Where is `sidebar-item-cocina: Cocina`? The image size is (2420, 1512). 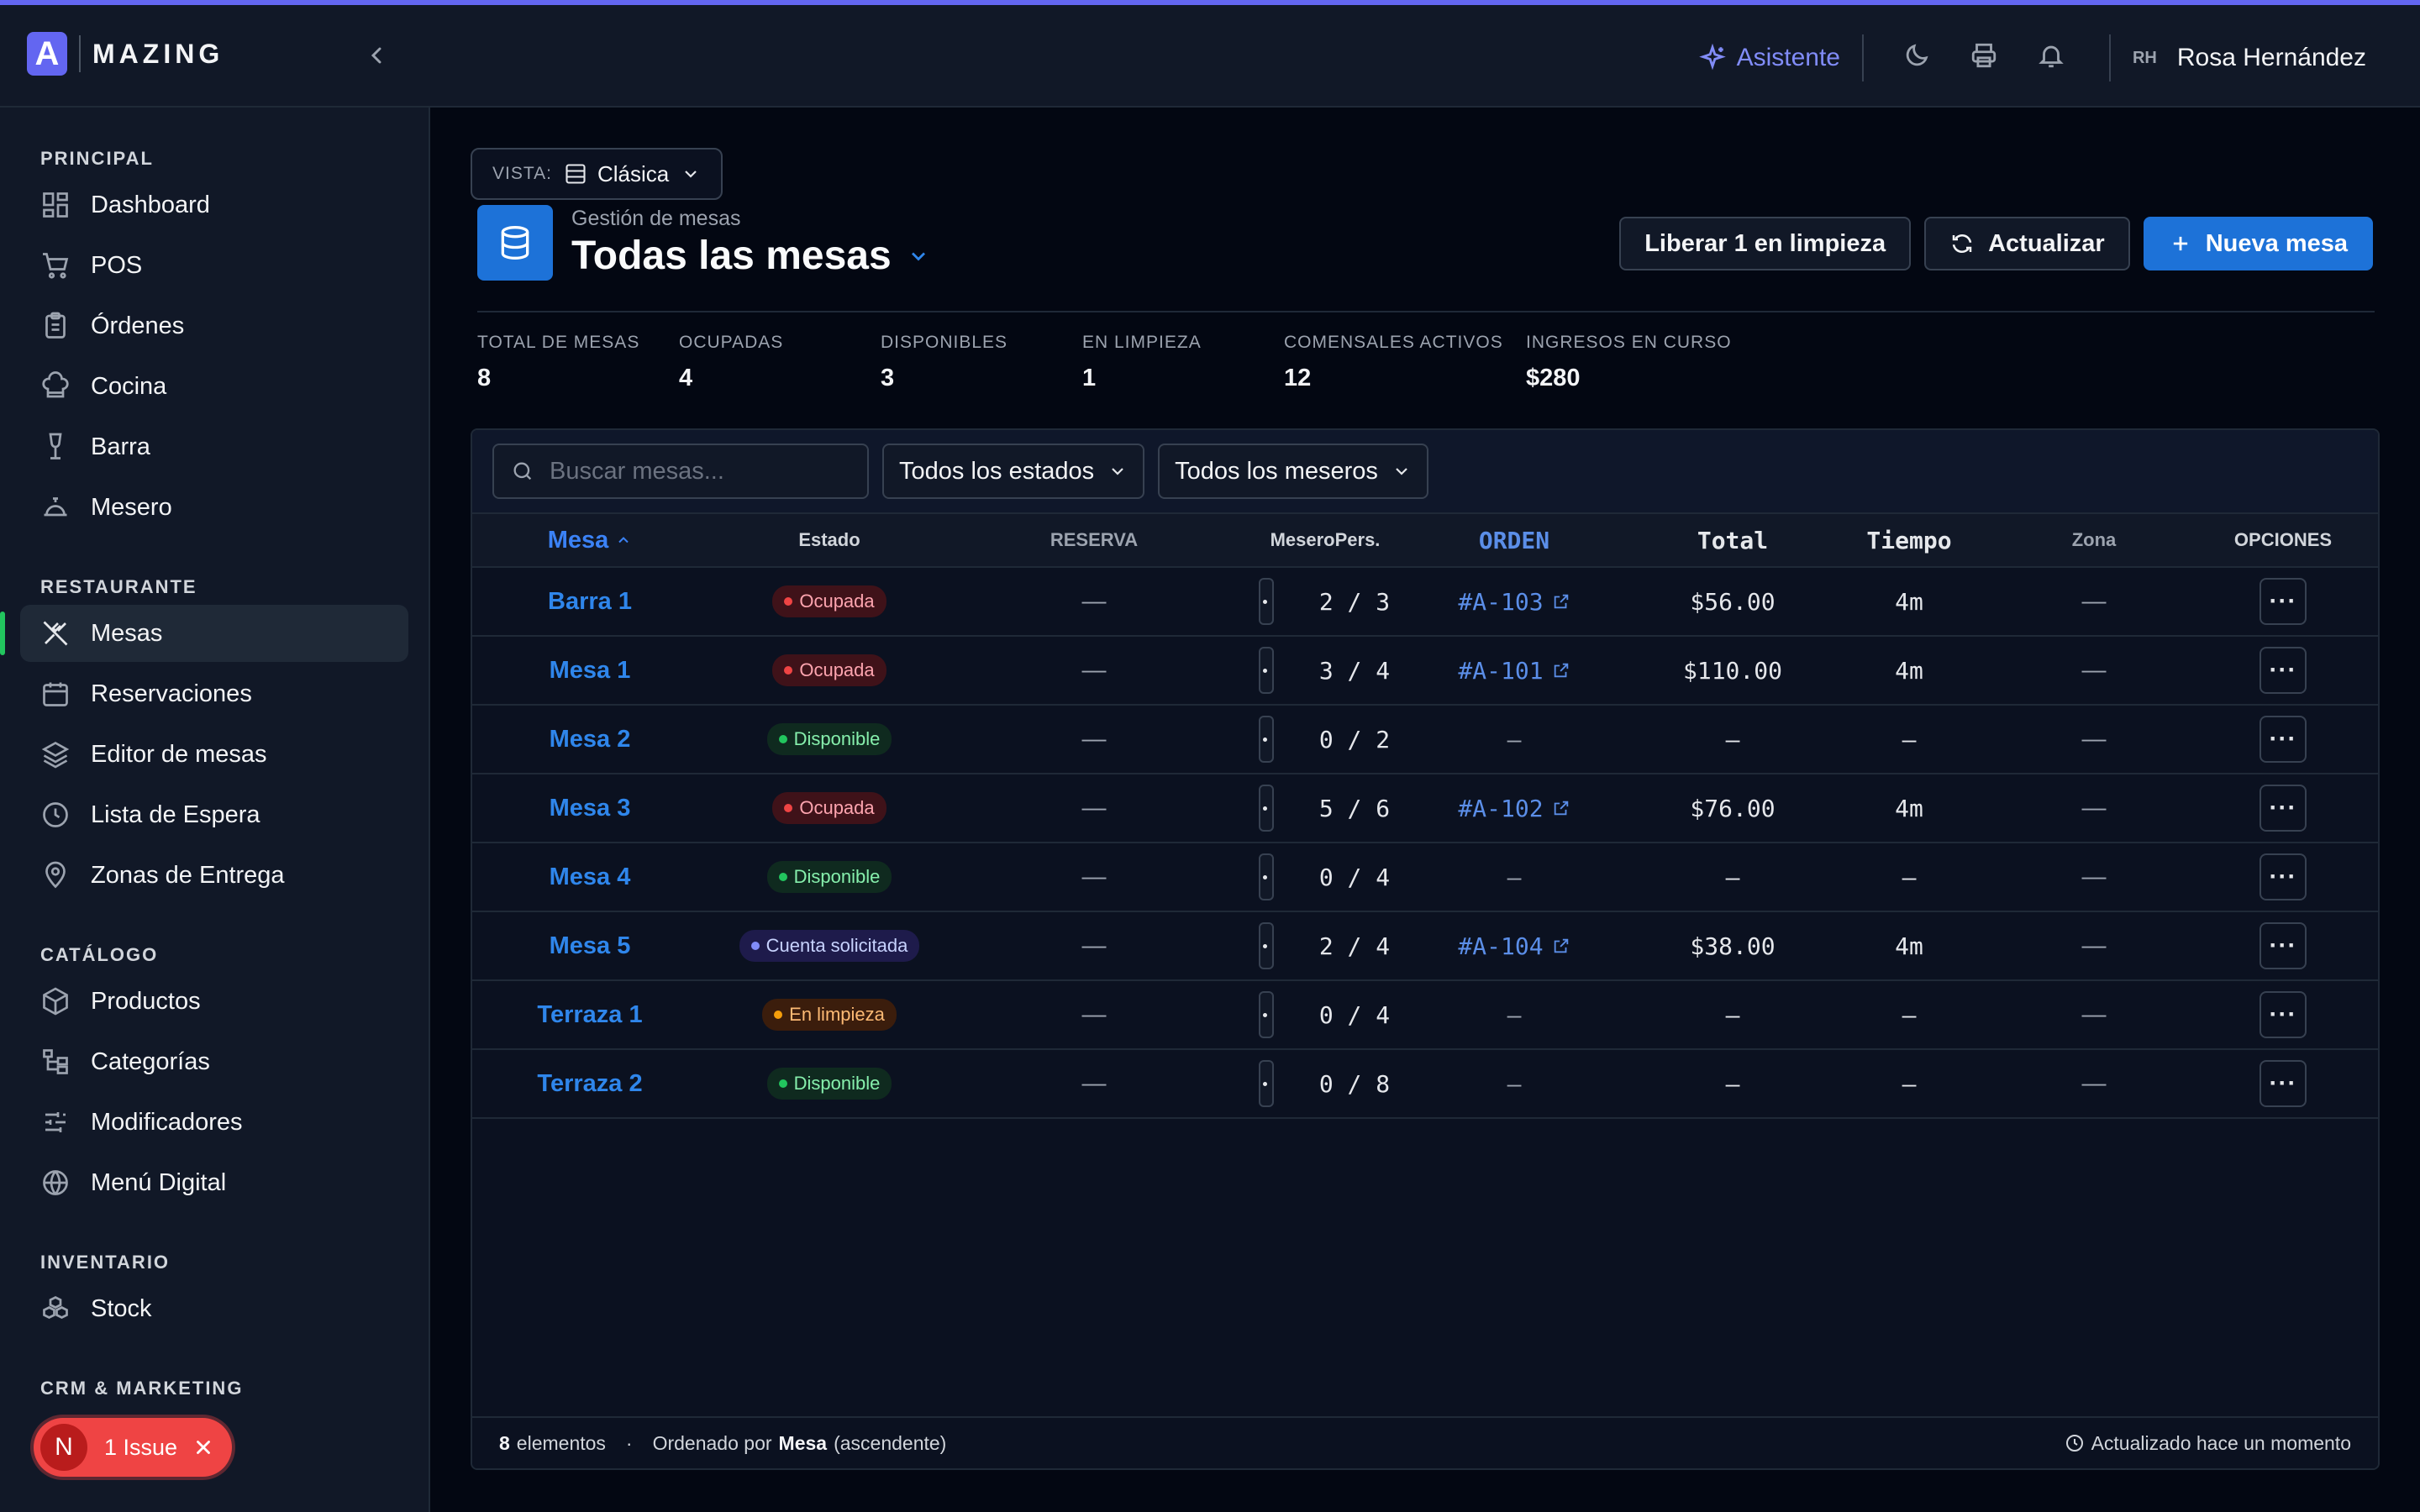
sidebar-item-cocina: Cocina is located at coordinates (214, 386).